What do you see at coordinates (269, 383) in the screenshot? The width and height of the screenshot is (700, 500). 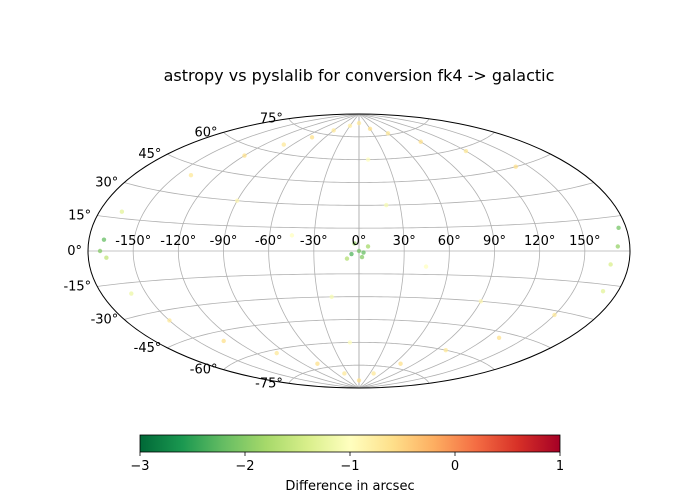 I see `y-tick-label: -75°` at bounding box center [269, 383].